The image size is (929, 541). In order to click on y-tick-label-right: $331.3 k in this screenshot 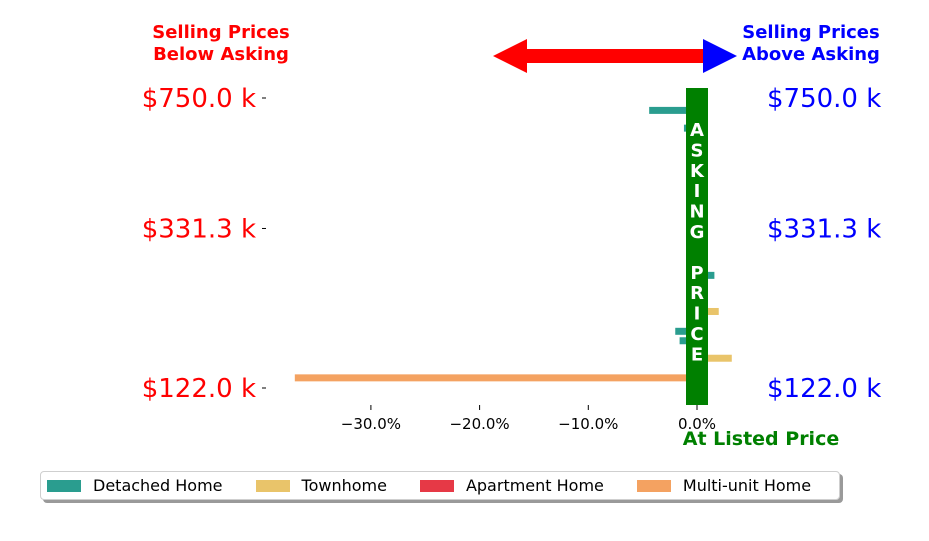, I will do `click(824, 229)`.